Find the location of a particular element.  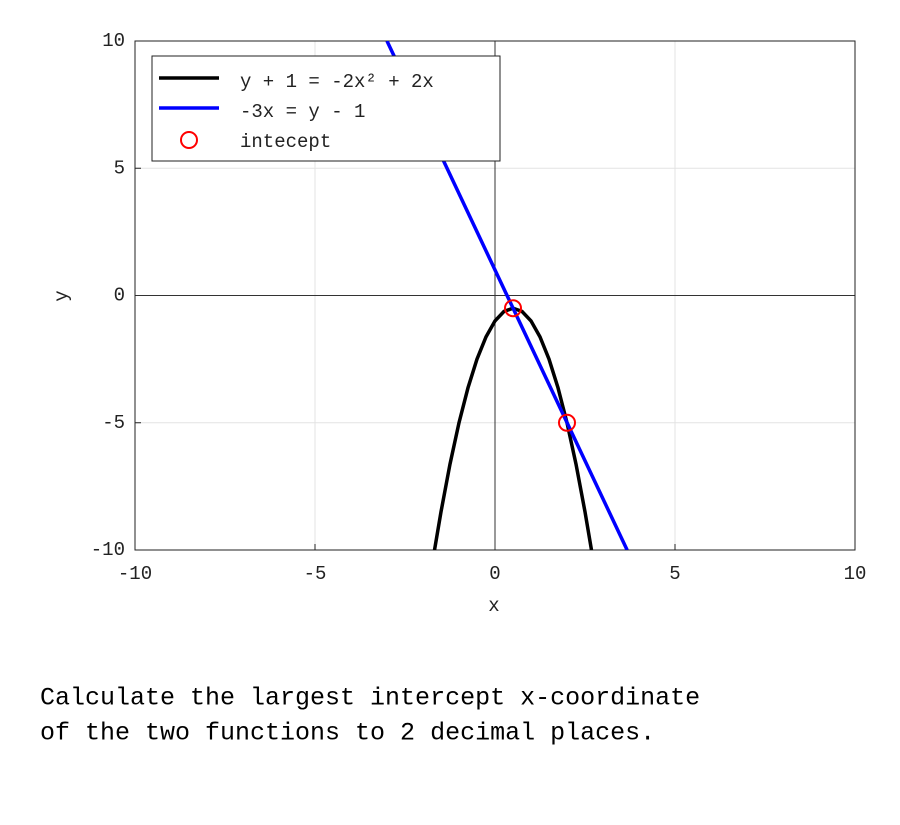

legend-label: intecept is located at coordinates (285, 142).